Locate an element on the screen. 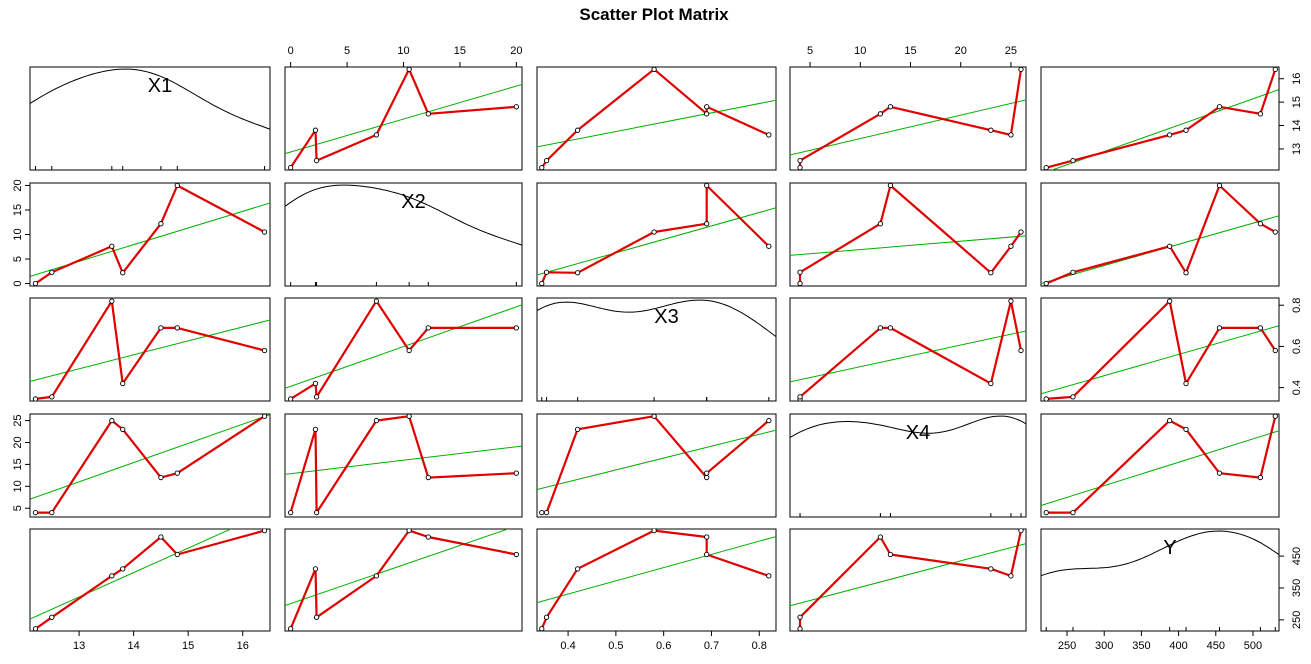 The height and width of the screenshot is (664, 1311). top-tick-label-x2: 0 is located at coordinates (291, 51).